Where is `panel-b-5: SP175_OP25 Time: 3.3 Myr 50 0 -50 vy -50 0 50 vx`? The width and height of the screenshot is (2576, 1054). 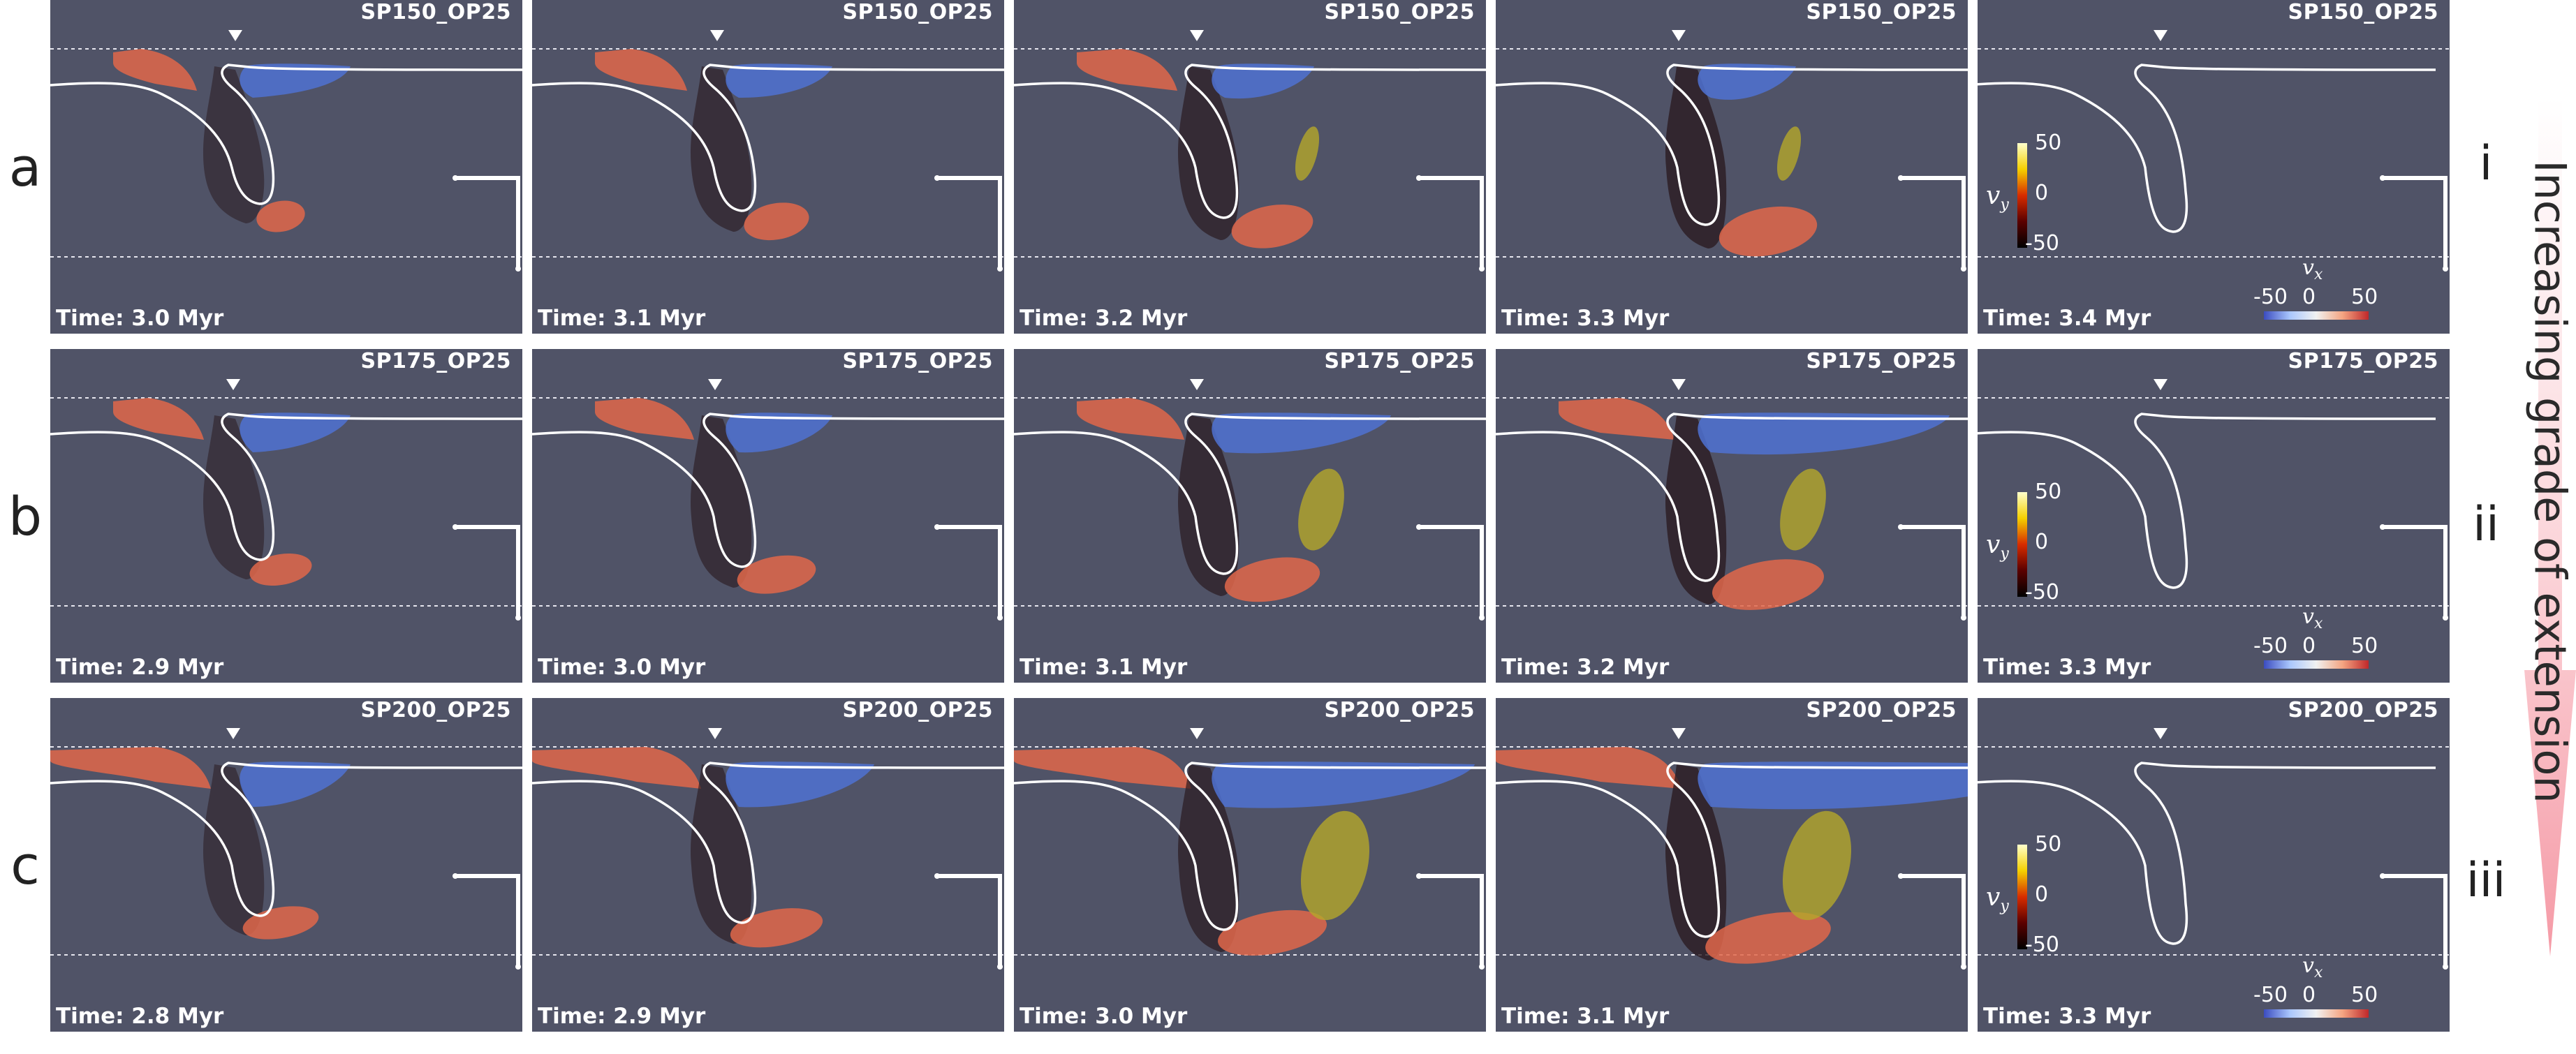 panel-b-5: SP175_OP25 Time: 3.3 Myr 50 0 -50 vy -50 0 50 vx is located at coordinates (2214, 516).